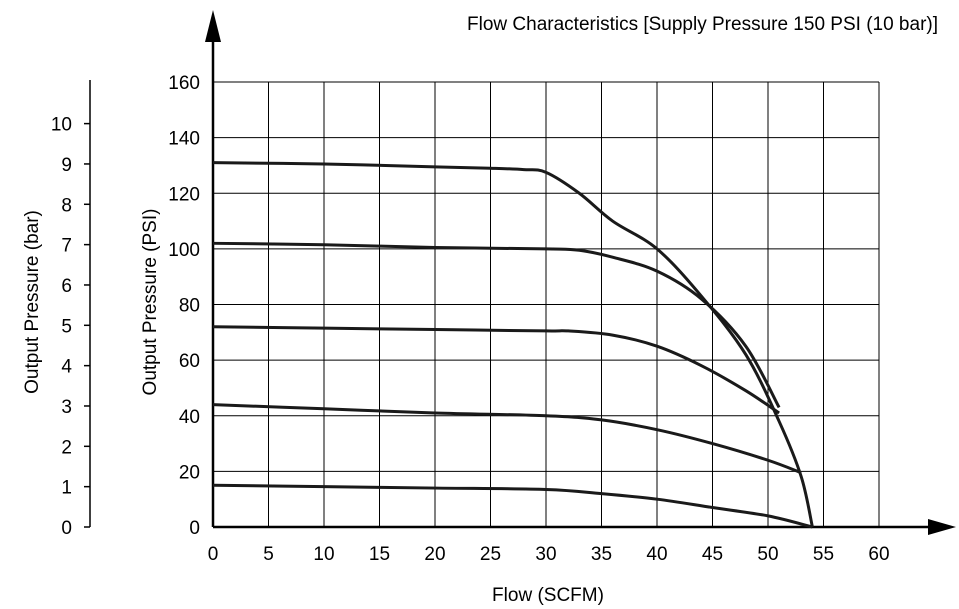  I want to click on x-tick-label: 5, so click(268, 554).